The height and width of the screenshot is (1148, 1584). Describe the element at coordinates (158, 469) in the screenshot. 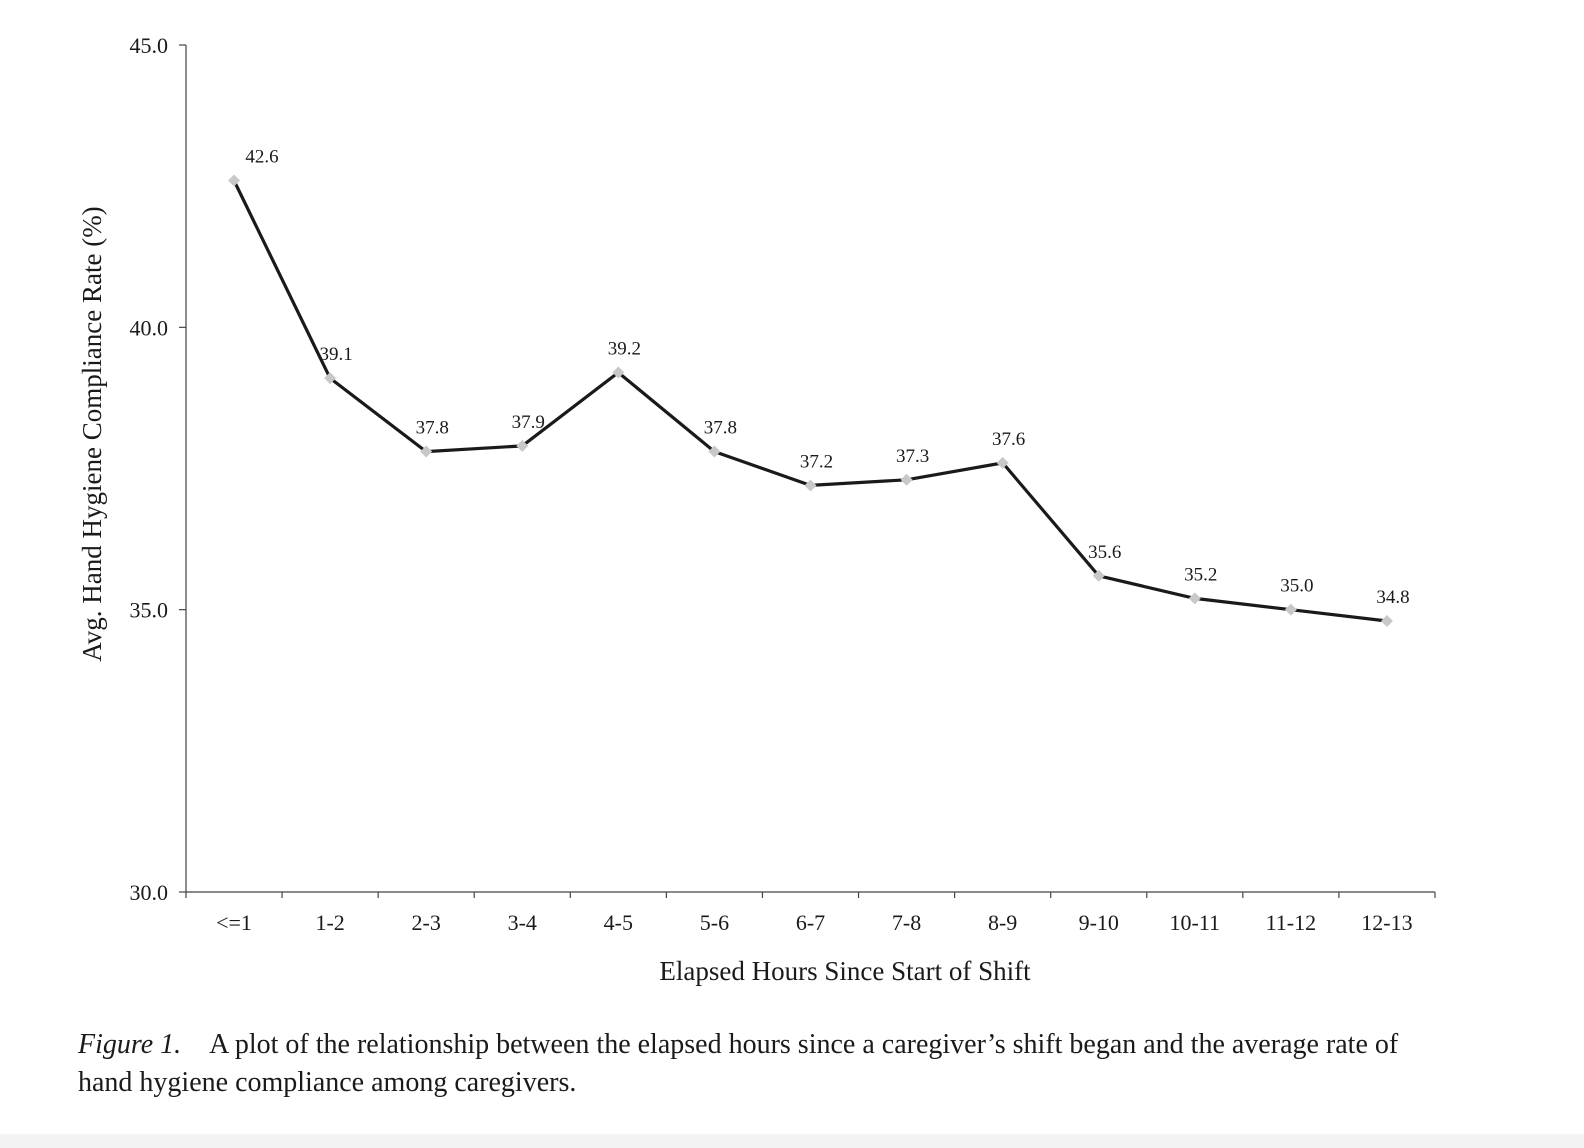

I see `y-axis-ticks: 30.0 35.0 40.0 45.0` at that location.